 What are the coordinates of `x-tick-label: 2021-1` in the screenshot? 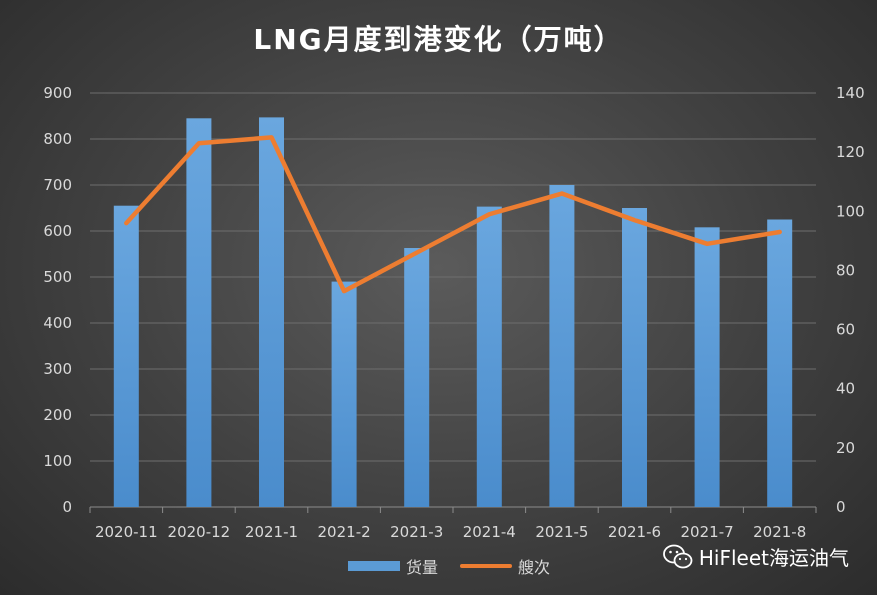 It's located at (271, 532).